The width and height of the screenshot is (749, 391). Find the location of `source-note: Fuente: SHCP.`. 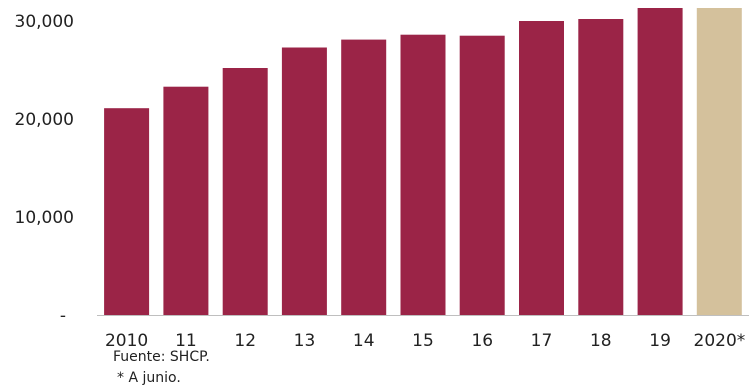

source-note: Fuente: SHCP. is located at coordinates (161, 357).